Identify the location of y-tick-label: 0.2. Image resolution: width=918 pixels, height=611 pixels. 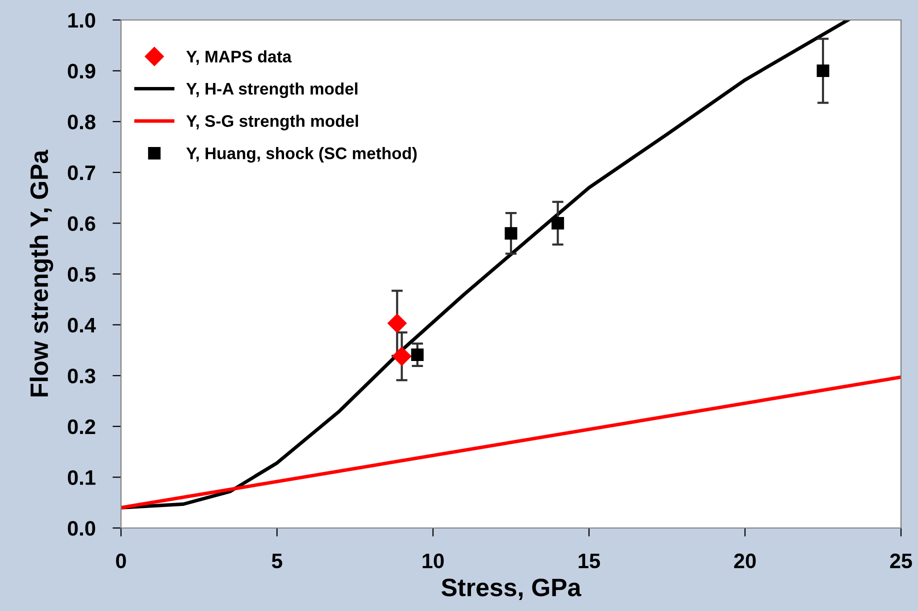
(82, 426).